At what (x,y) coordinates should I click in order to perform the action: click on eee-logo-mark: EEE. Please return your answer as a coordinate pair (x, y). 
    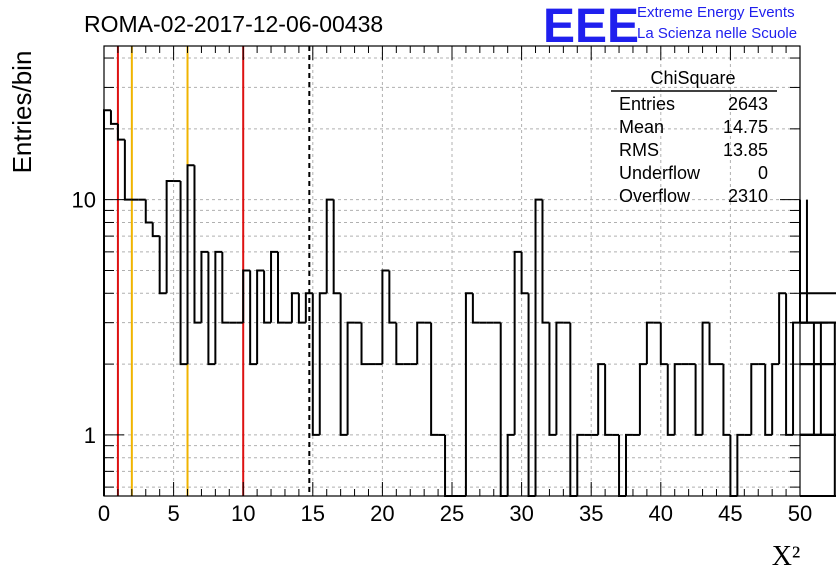
    Looking at the image, I should click on (591, 26).